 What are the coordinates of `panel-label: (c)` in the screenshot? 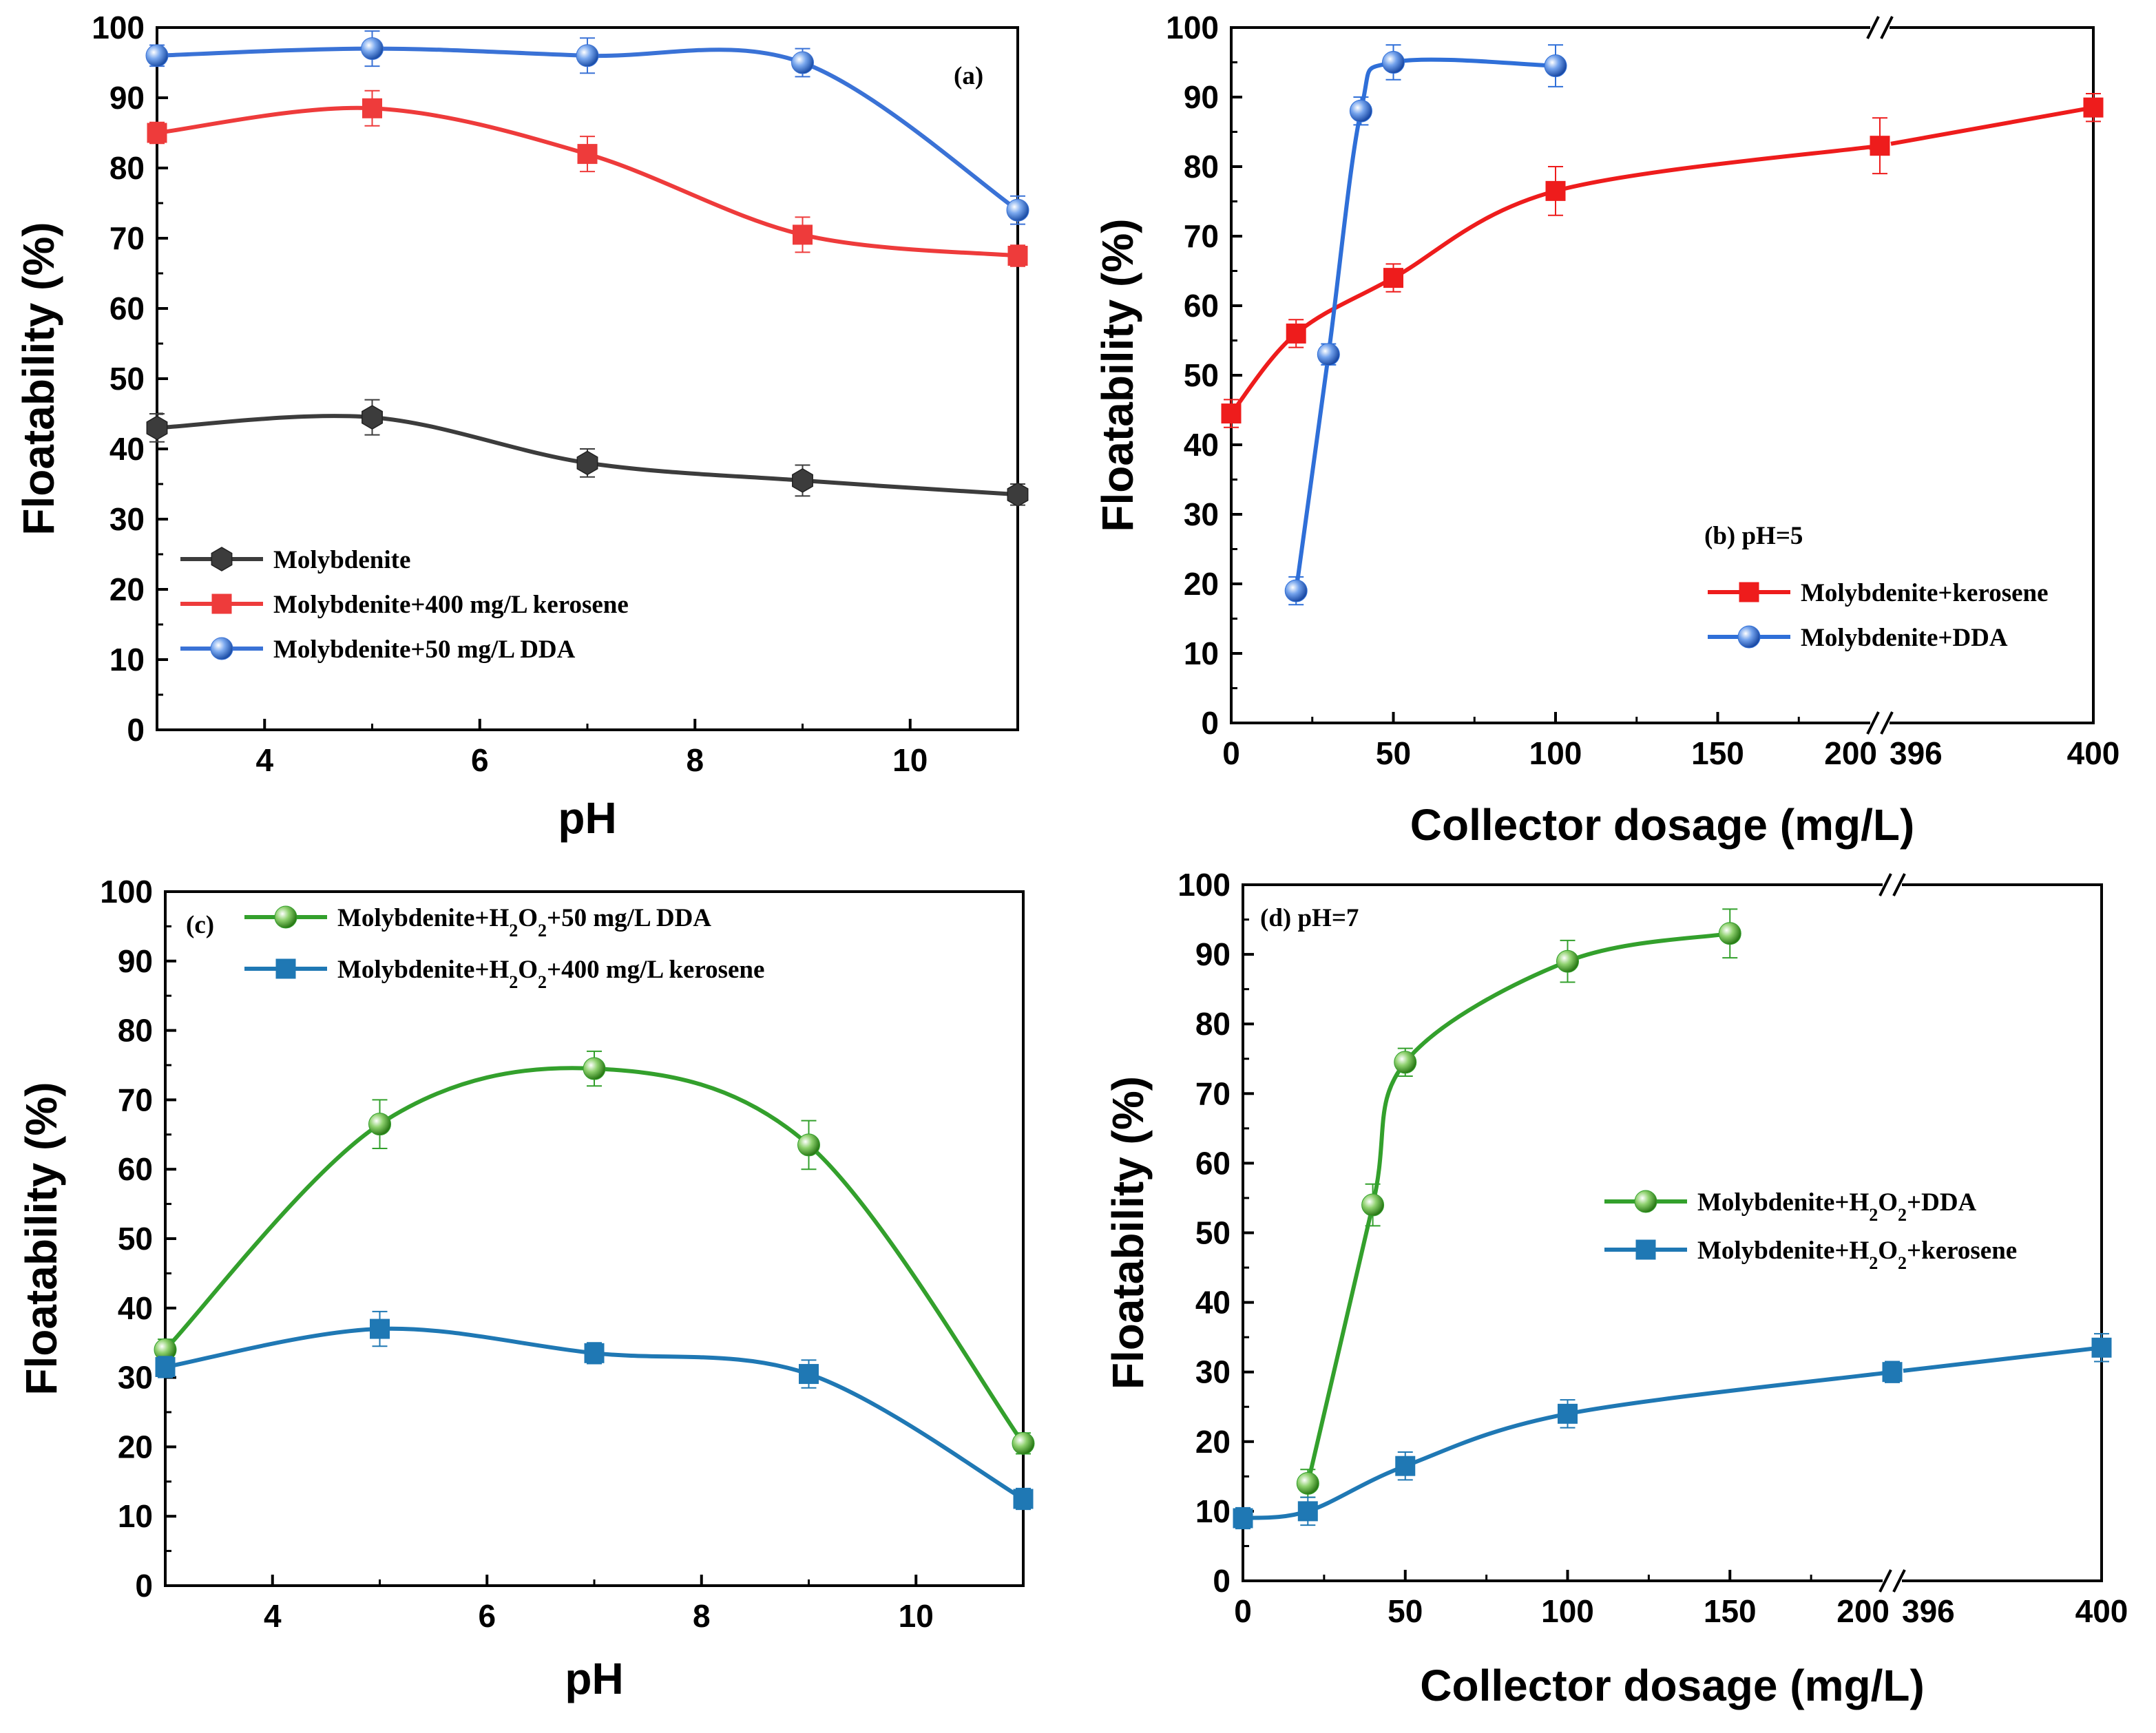 It's located at (200, 925).